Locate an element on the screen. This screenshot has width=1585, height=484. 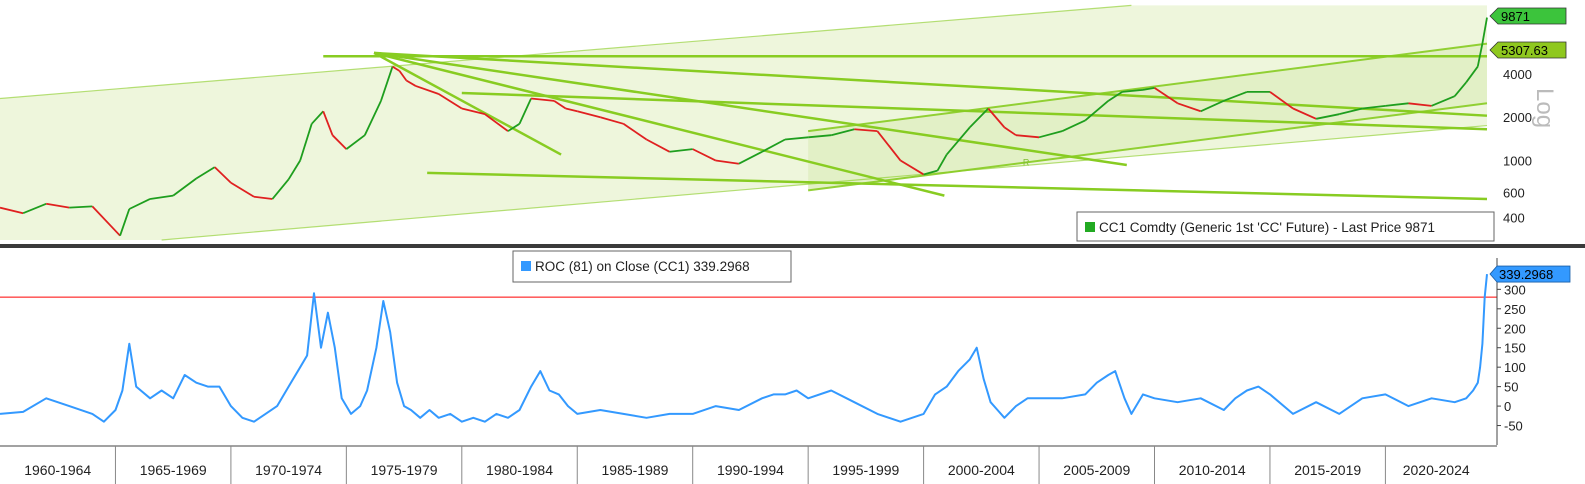
roc-tick-label: 50 is located at coordinates (1511, 387).